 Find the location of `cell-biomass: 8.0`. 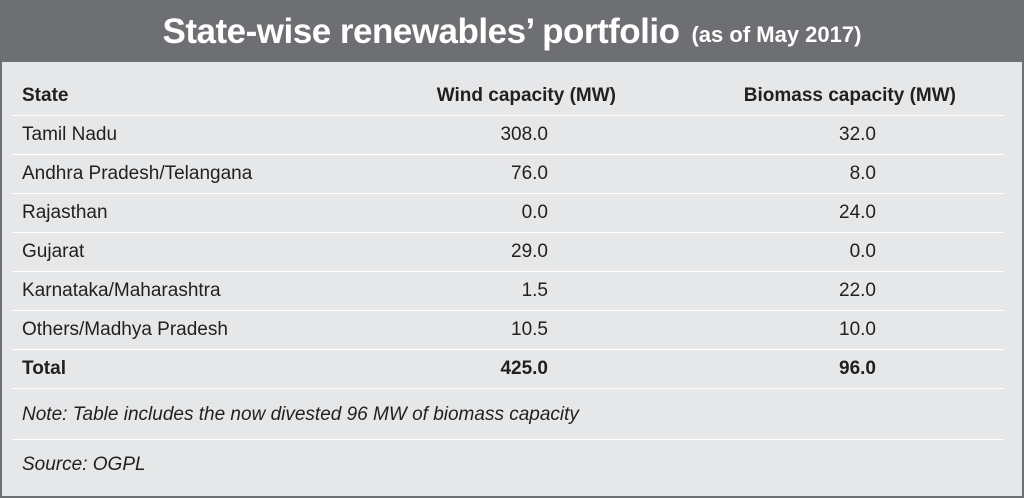

cell-biomass: 8.0 is located at coordinates (862, 173).